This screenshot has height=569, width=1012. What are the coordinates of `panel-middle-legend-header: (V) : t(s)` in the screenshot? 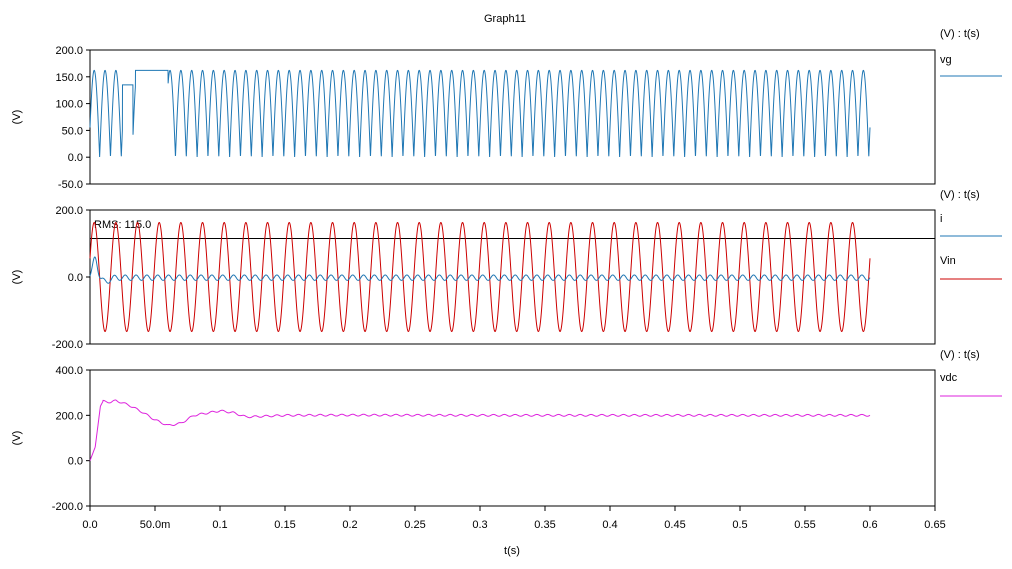 It's located at (960, 195).